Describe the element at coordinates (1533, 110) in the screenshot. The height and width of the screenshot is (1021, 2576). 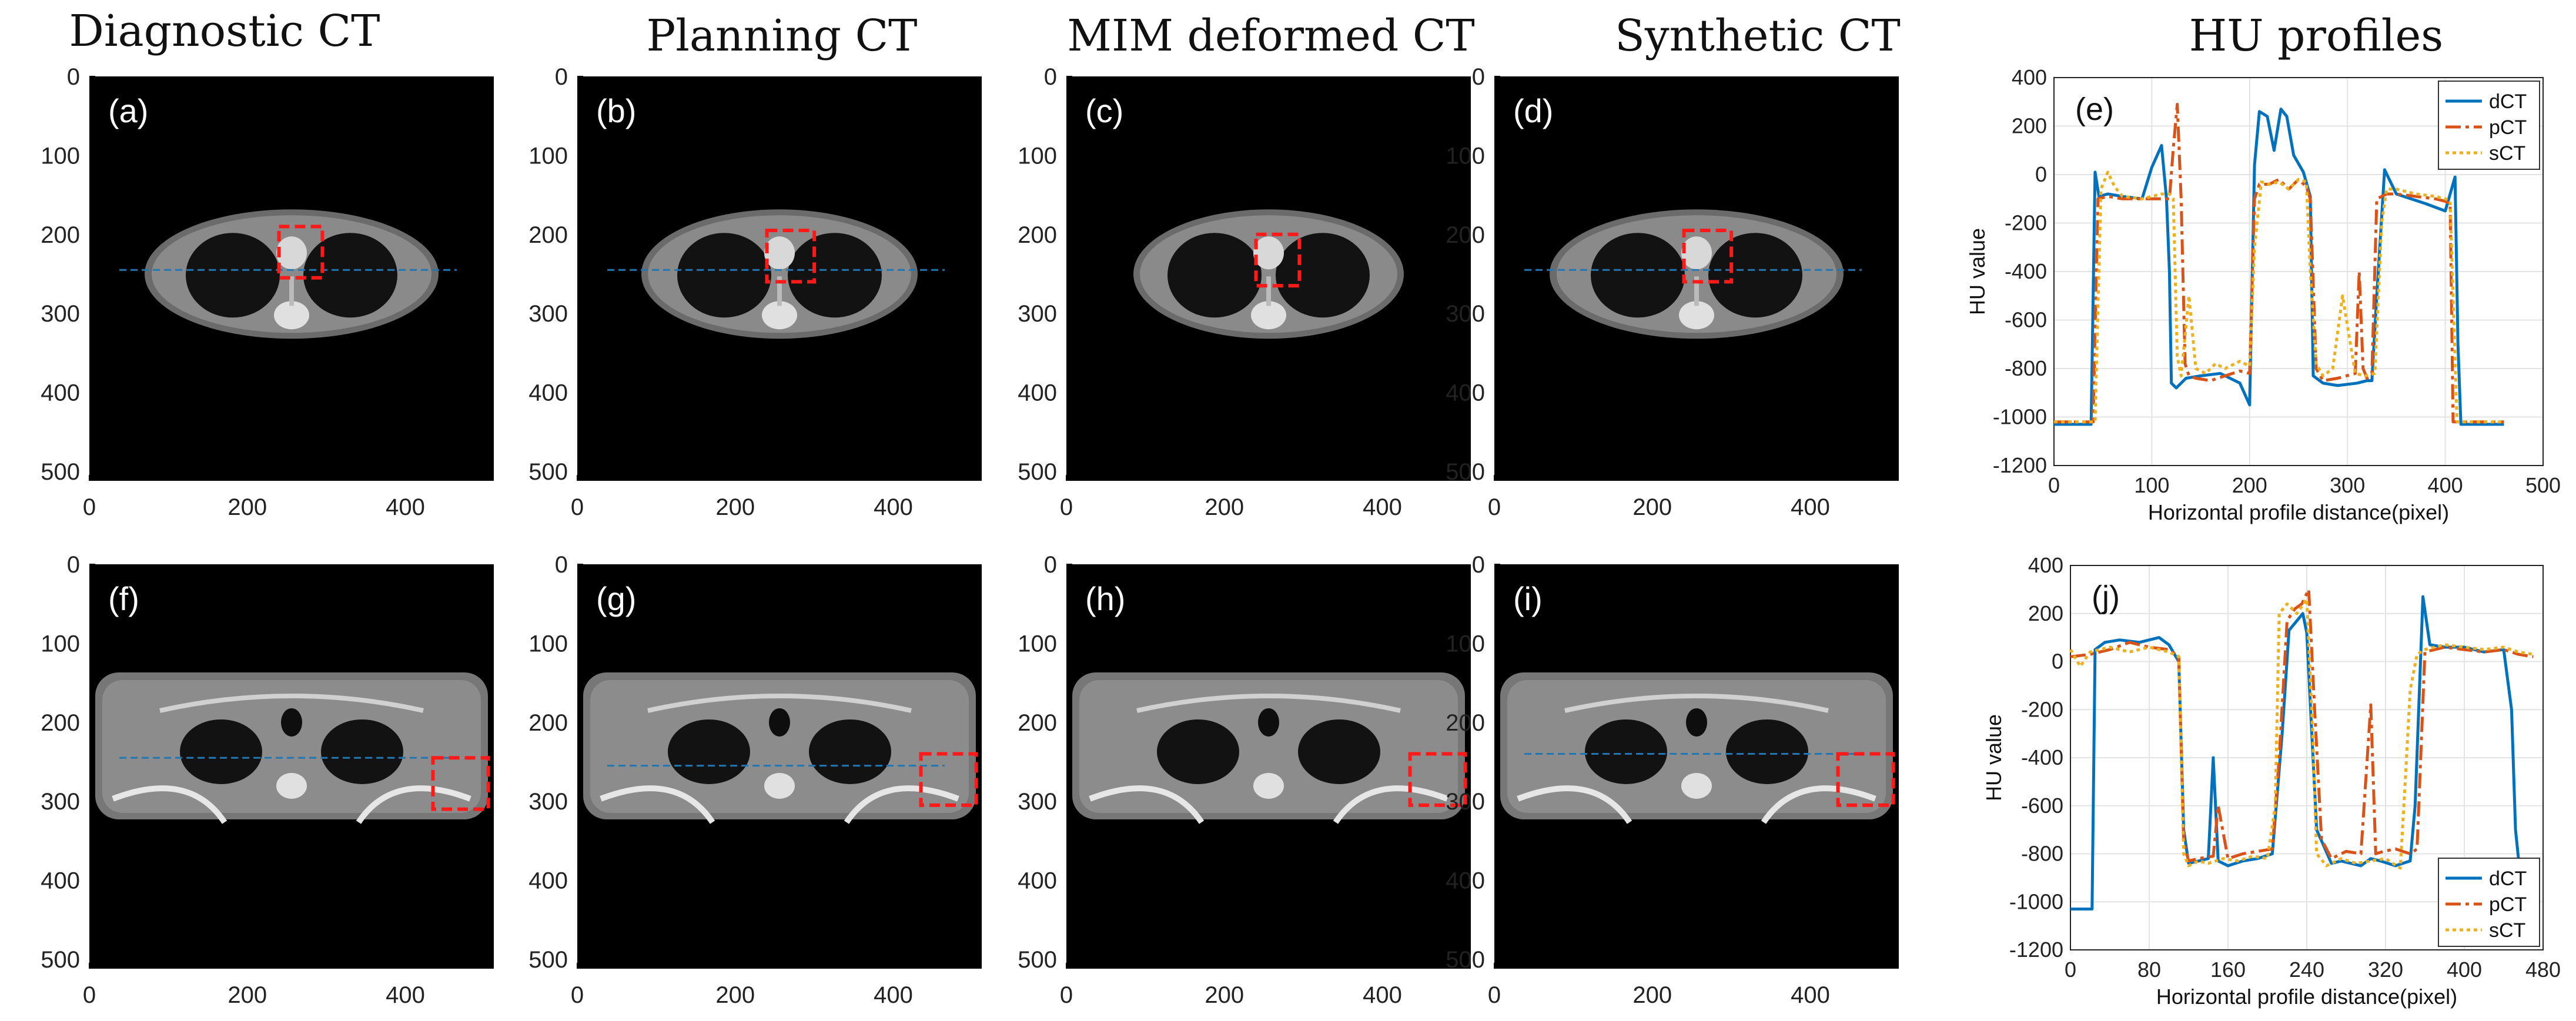
I see `panel-tag: (d)` at that location.